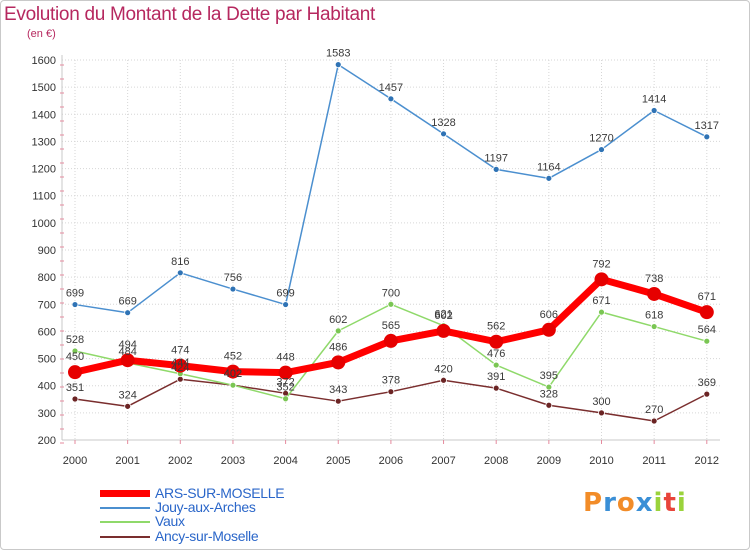 The image size is (750, 550). Describe the element at coordinates (626, 503) in the screenshot. I see `logo-letter: o` at that location.